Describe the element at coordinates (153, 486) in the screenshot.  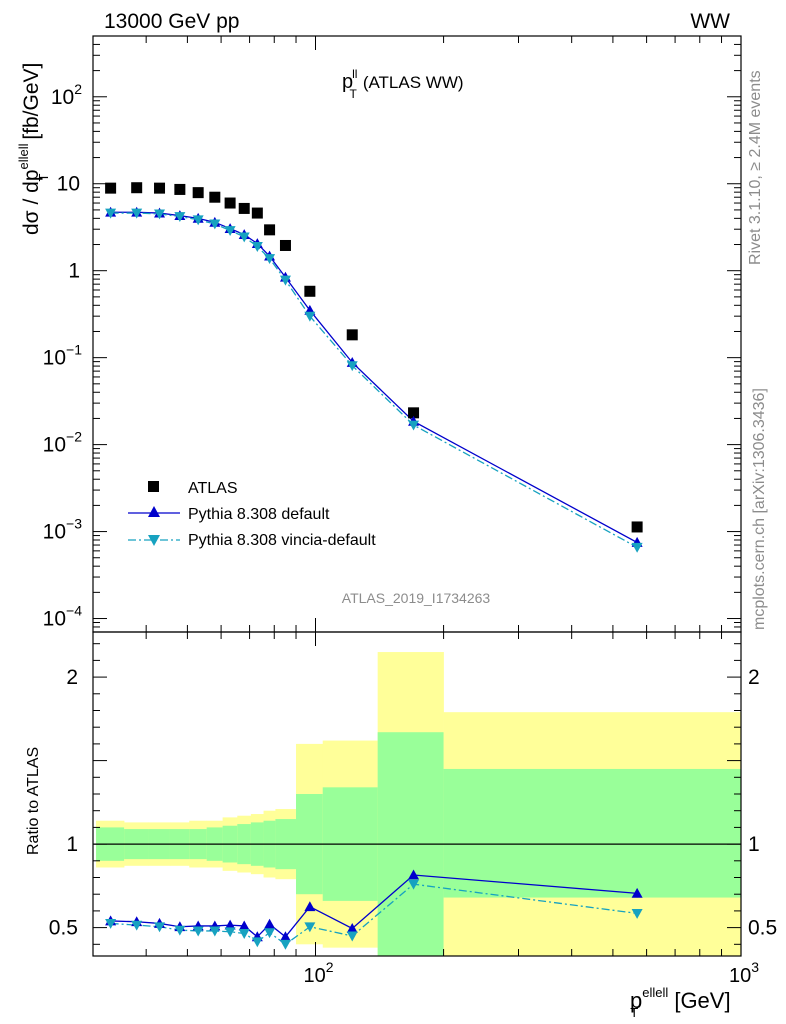
I see `legend-atlas-marker` at that location.